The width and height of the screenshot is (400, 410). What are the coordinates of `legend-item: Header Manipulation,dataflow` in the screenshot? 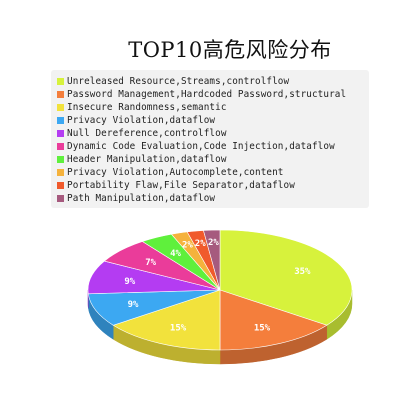 It's located at (213, 159).